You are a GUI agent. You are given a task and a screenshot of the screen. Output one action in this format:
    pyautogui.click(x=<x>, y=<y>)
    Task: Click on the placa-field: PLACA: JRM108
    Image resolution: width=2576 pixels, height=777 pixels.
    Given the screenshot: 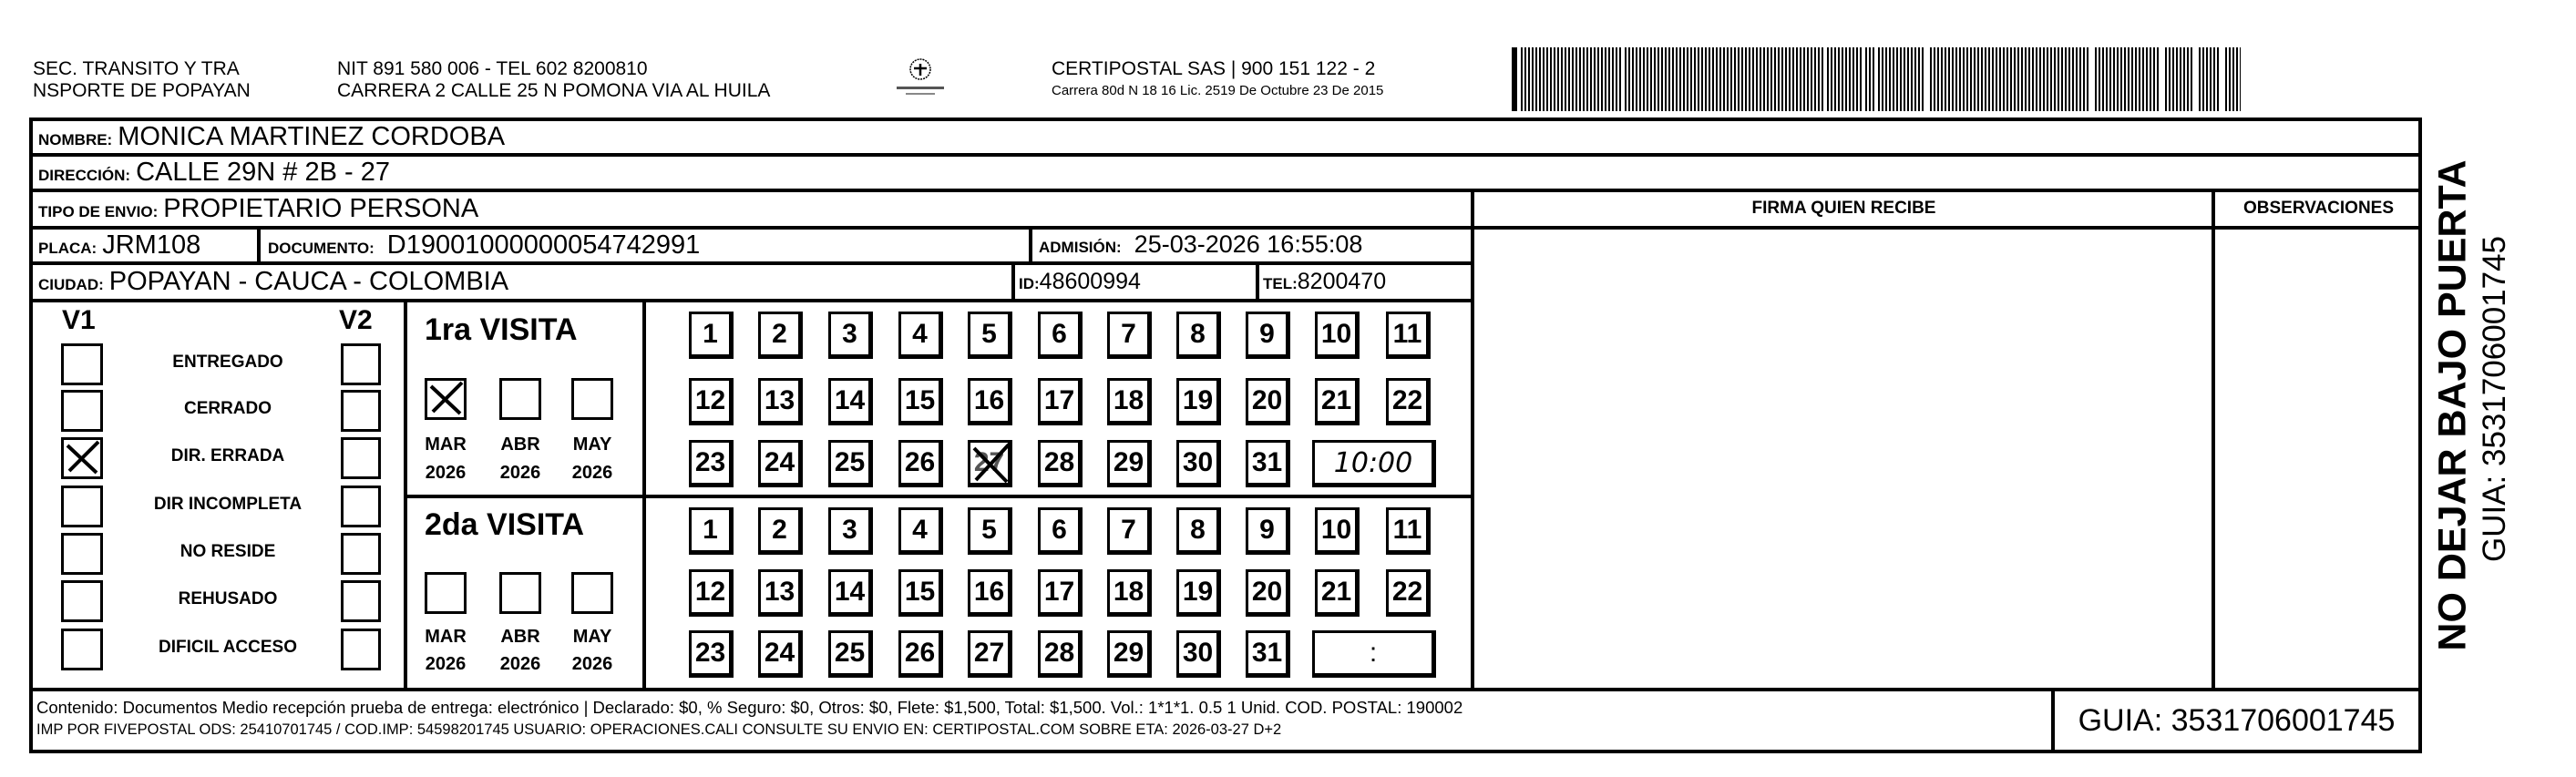 What is the action you would take?
    pyautogui.click(x=119, y=245)
    